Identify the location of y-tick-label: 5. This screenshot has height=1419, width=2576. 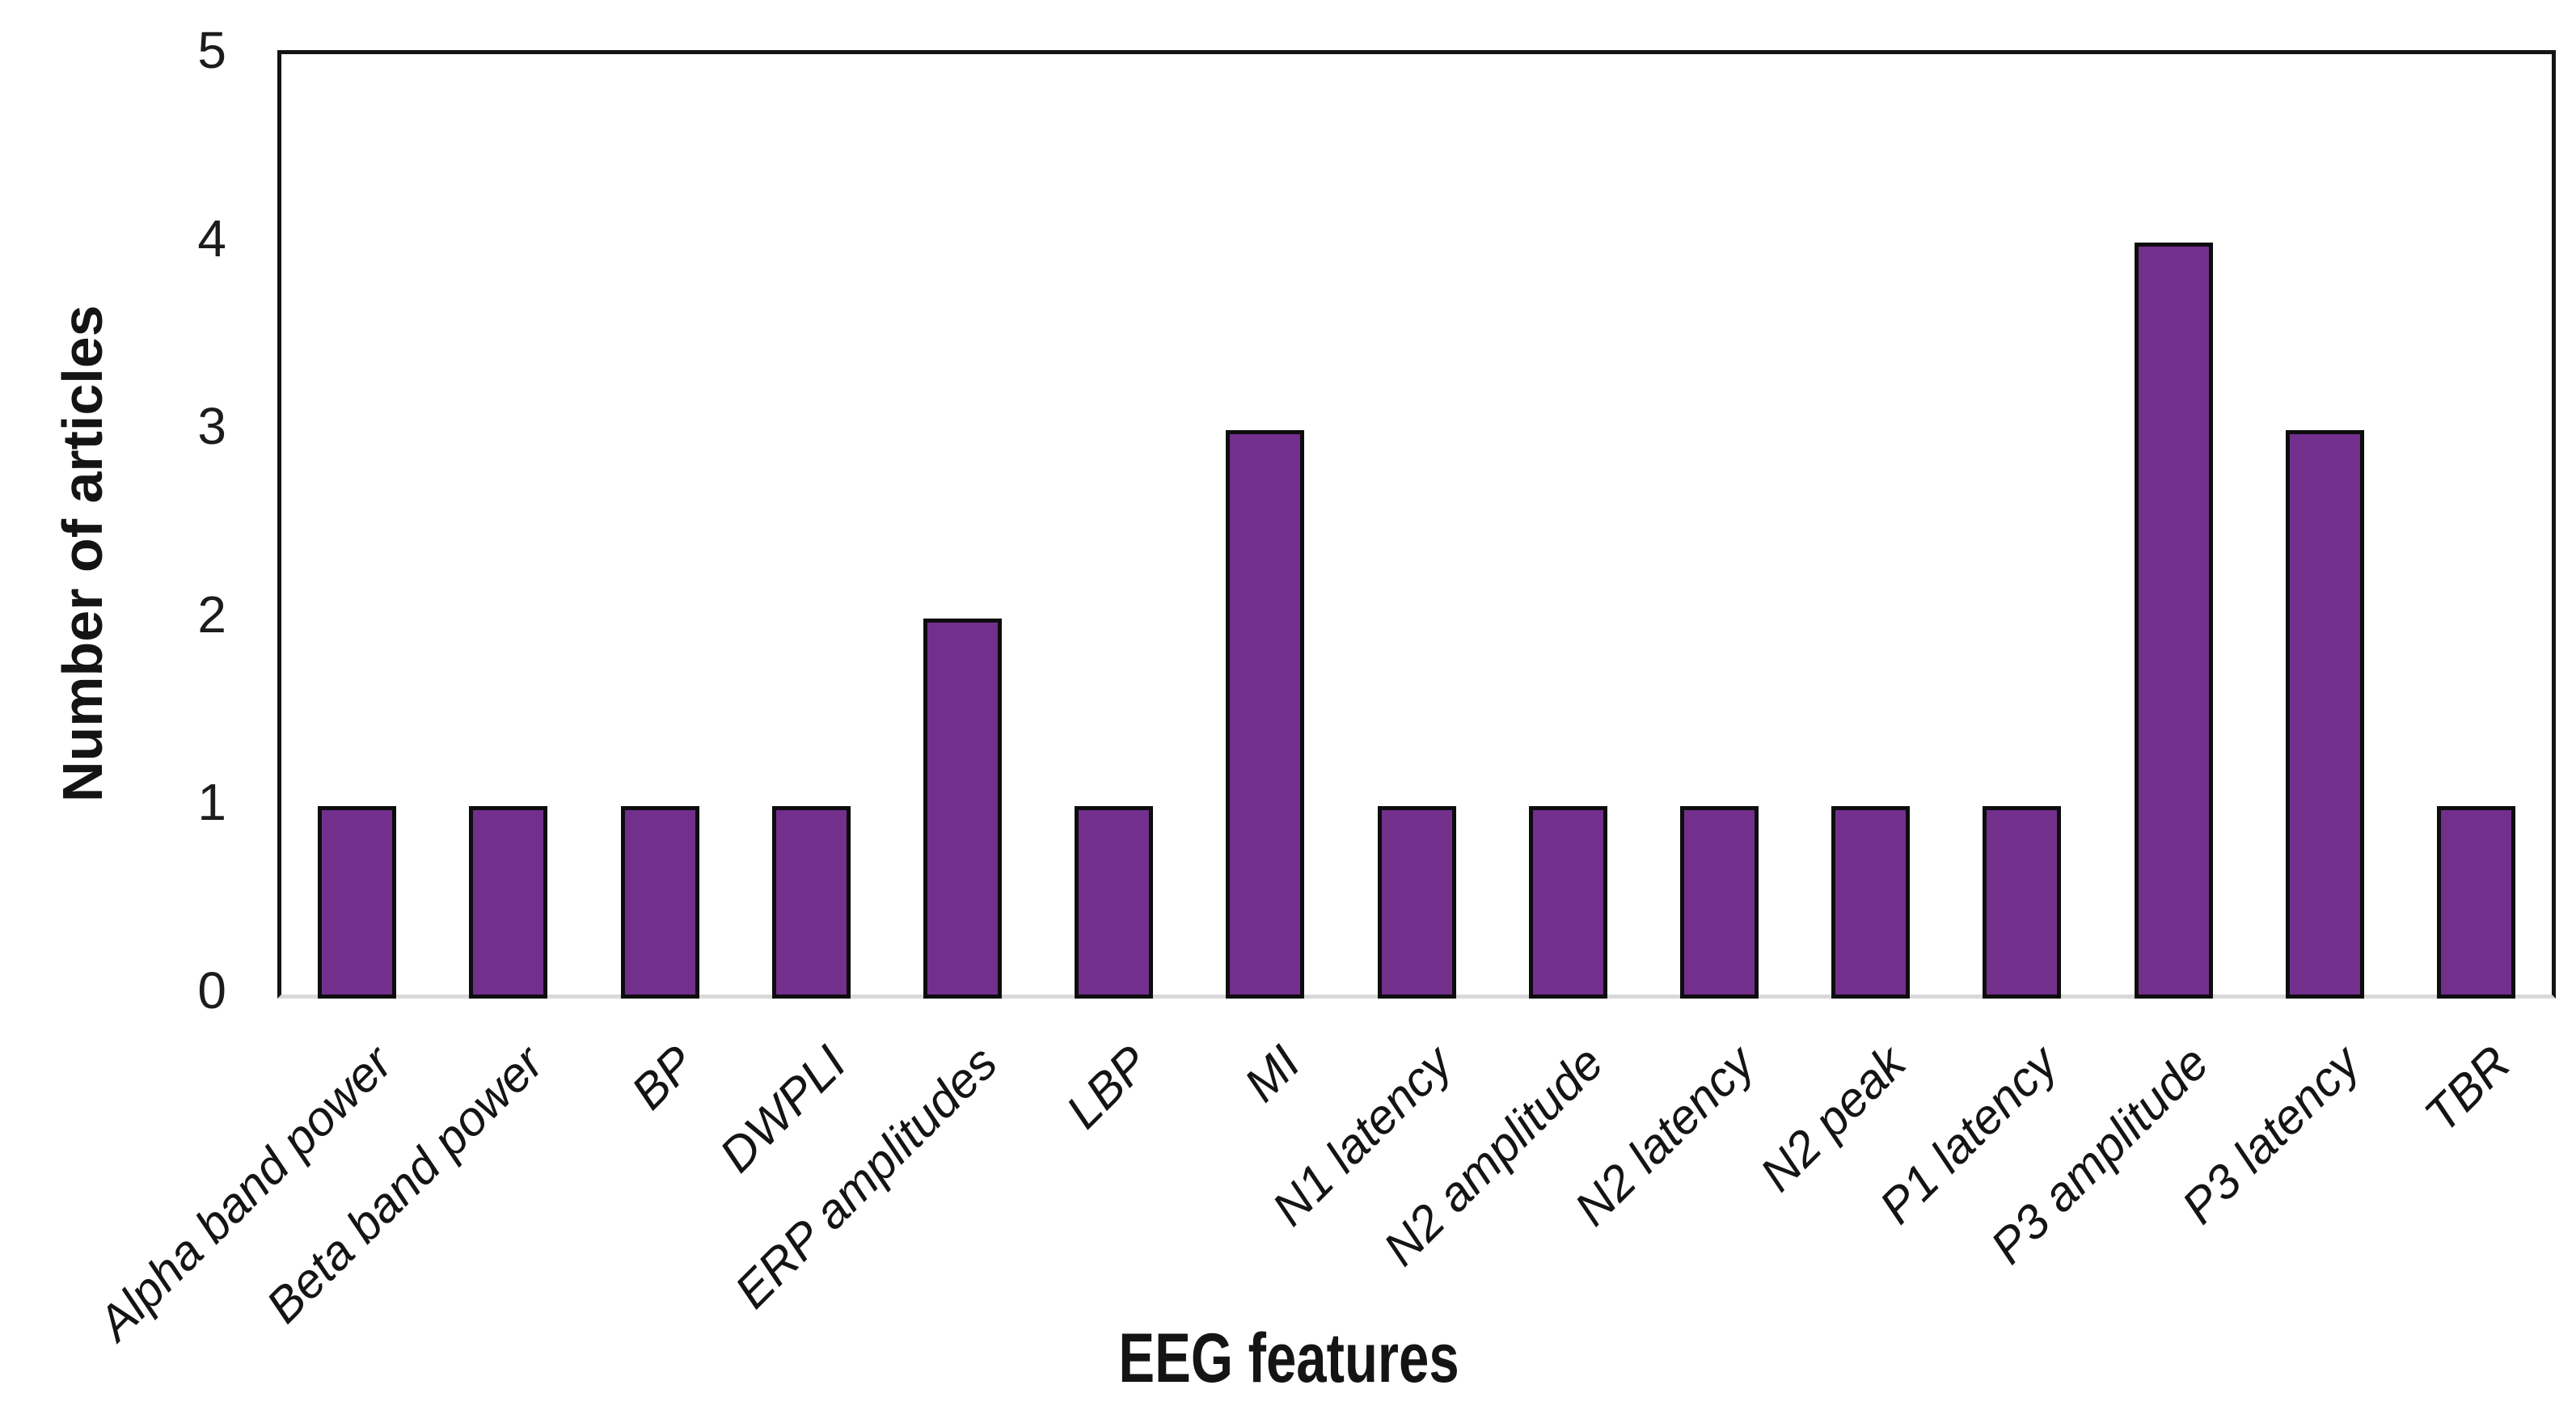
(211, 50).